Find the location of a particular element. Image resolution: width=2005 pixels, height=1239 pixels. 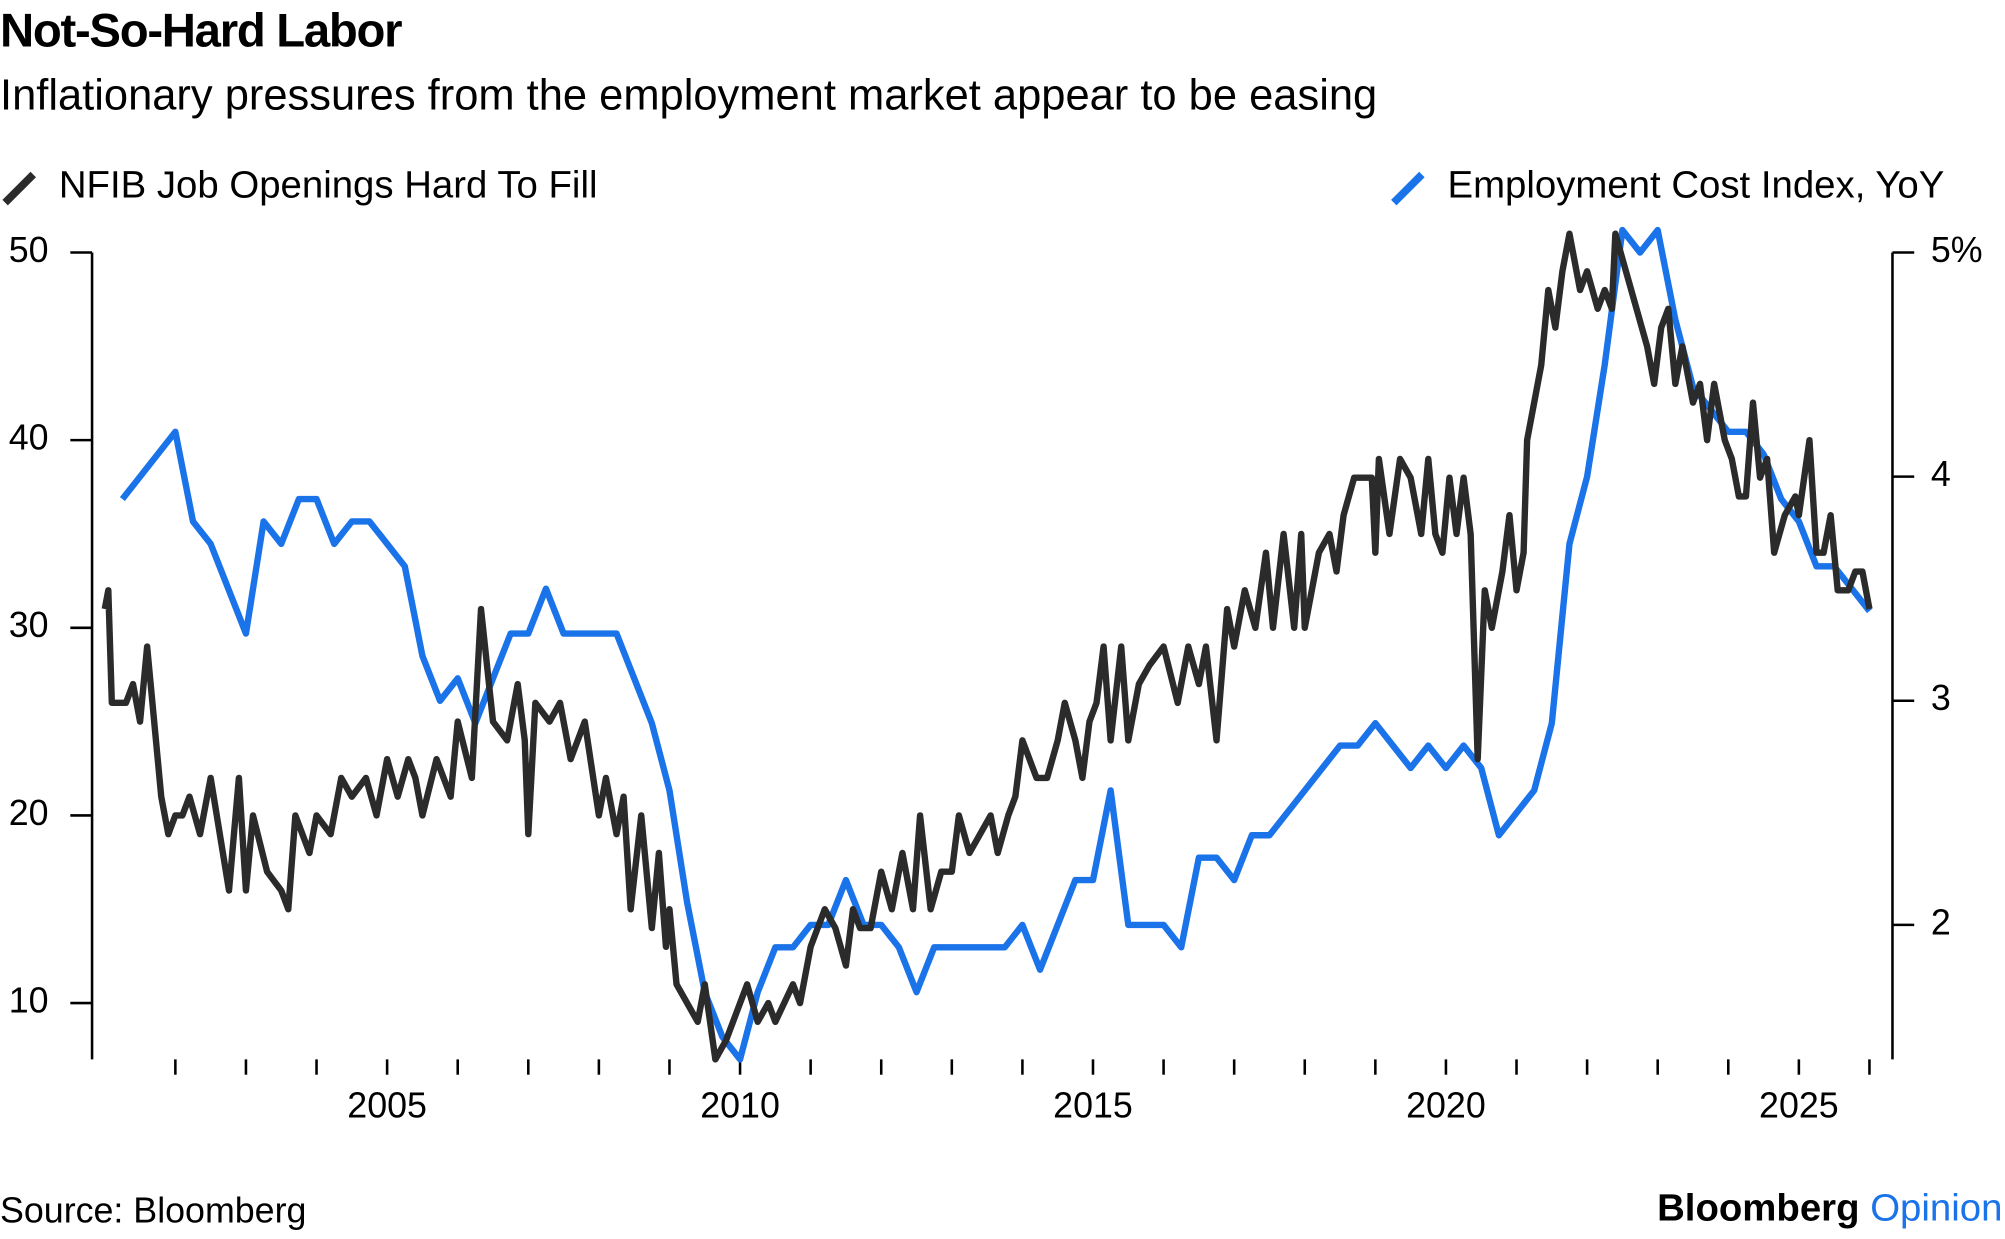

brand-name: Bloomberg is located at coordinates (1758, 1207).